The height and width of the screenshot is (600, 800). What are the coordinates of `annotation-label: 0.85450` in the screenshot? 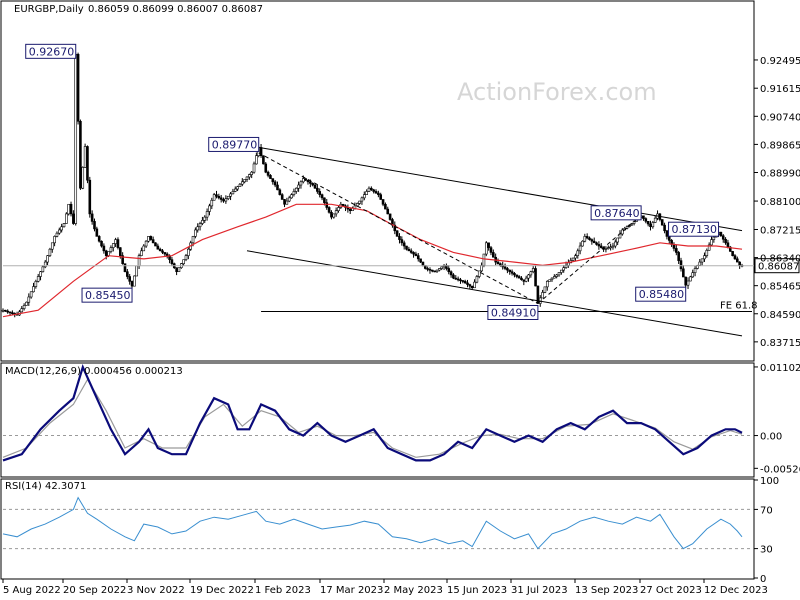 It's located at (107, 295).